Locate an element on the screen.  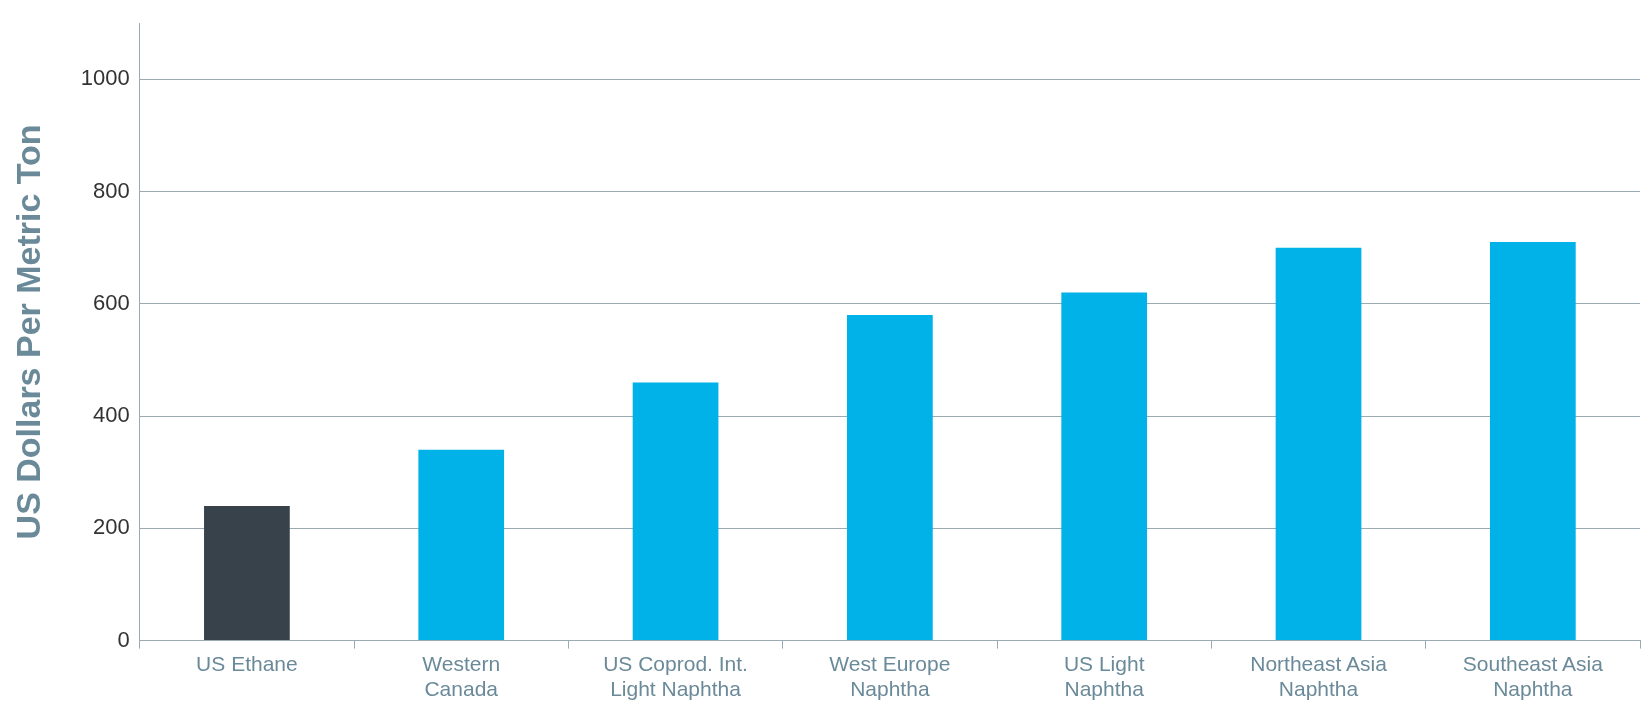
y-tick-label: 800 is located at coordinates (111, 190).